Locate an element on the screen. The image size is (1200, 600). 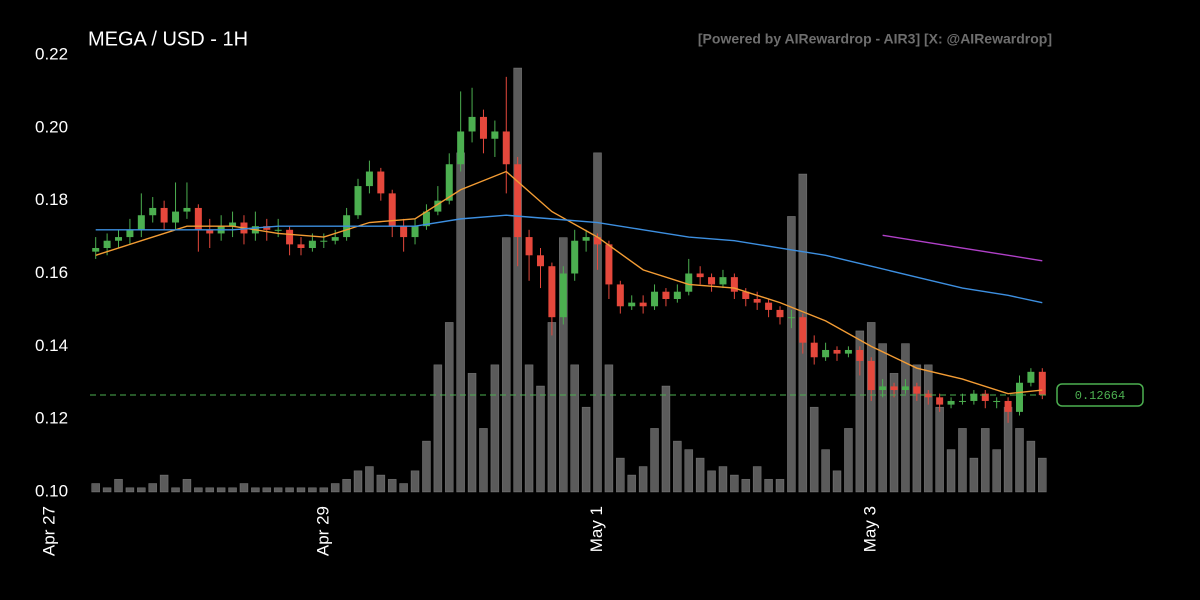
x-tick-label: Apr 27 is located at coordinates (49, 531).